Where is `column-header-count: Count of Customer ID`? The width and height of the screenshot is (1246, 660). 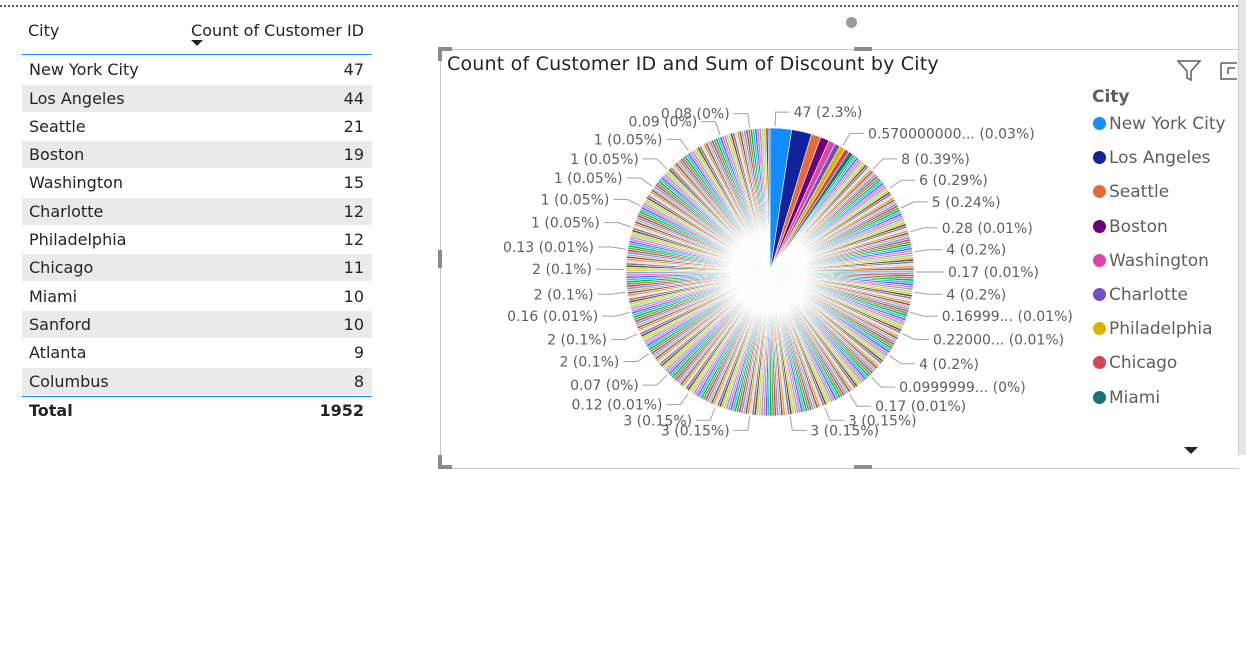 column-header-count: Count of Customer ID is located at coordinates (277, 30).